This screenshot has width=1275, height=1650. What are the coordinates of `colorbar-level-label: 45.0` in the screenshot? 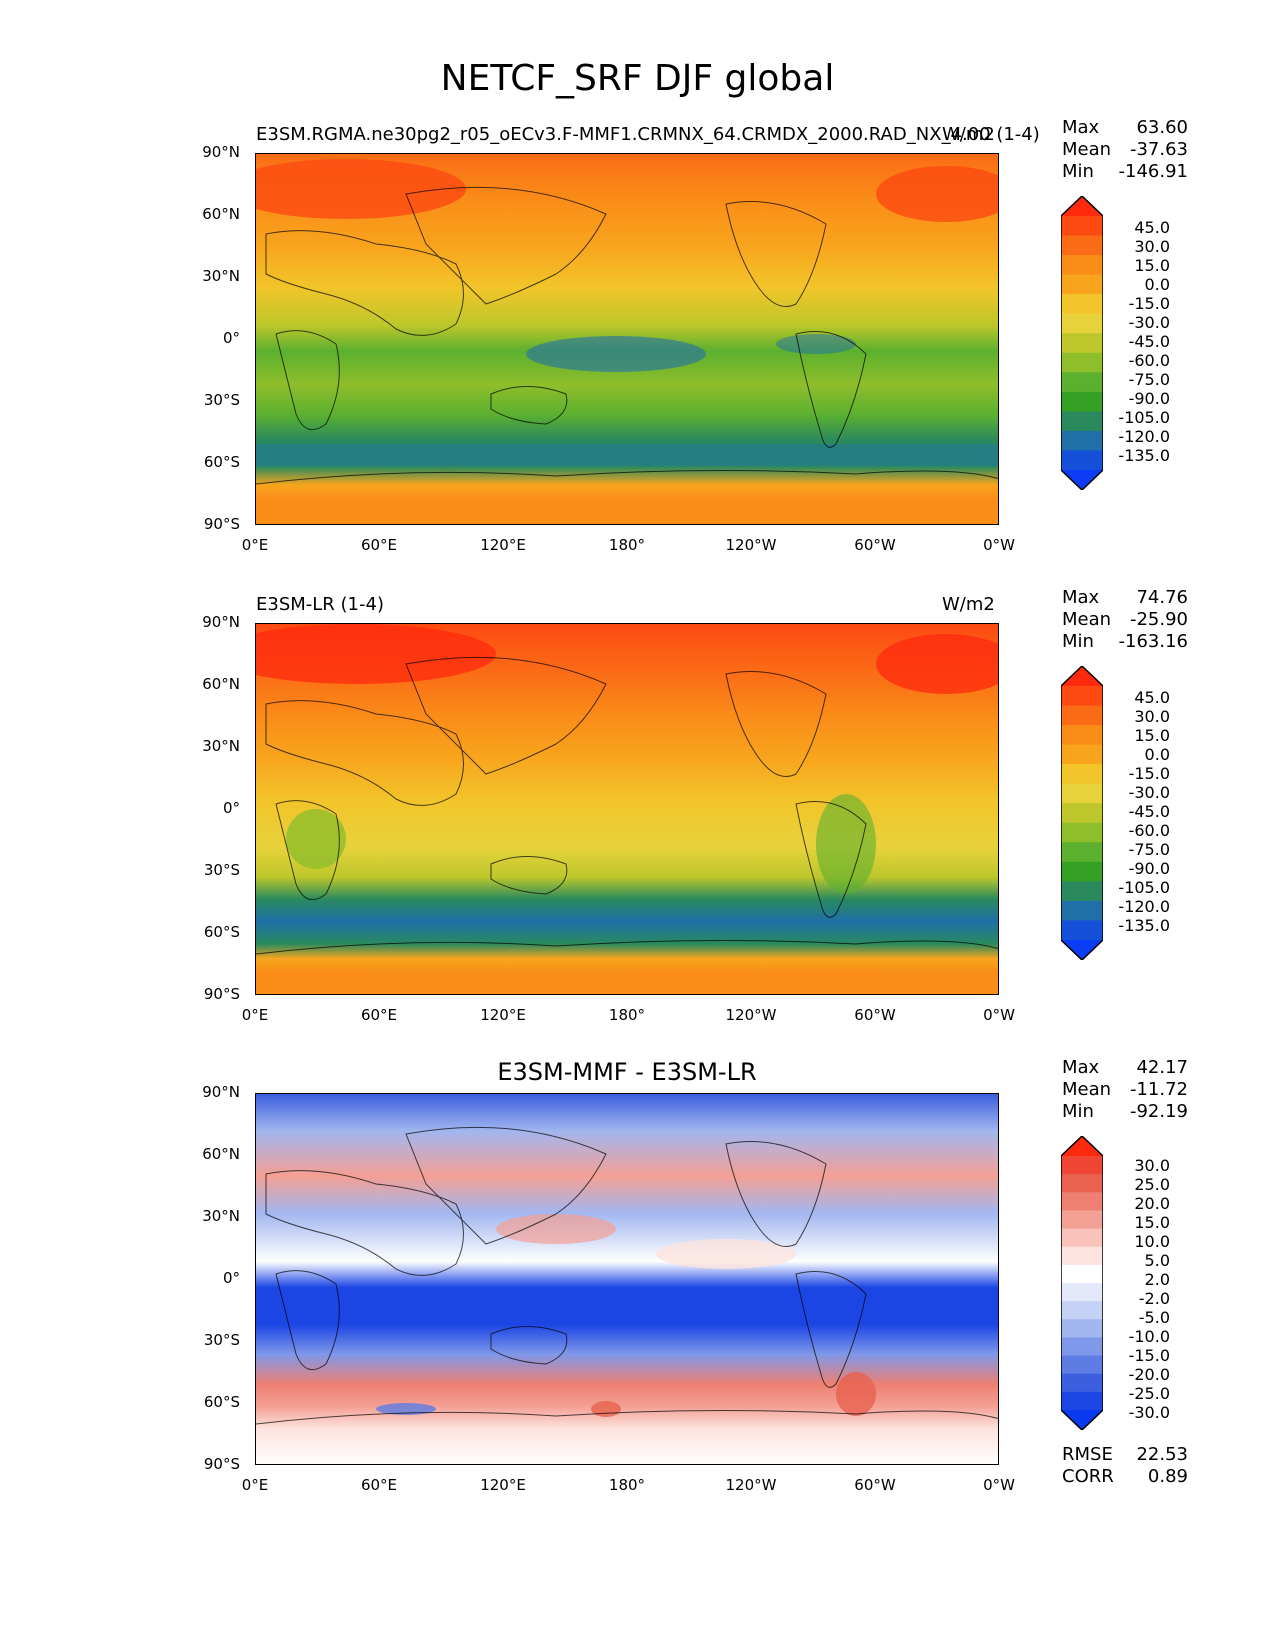 It's located at (1152, 697).